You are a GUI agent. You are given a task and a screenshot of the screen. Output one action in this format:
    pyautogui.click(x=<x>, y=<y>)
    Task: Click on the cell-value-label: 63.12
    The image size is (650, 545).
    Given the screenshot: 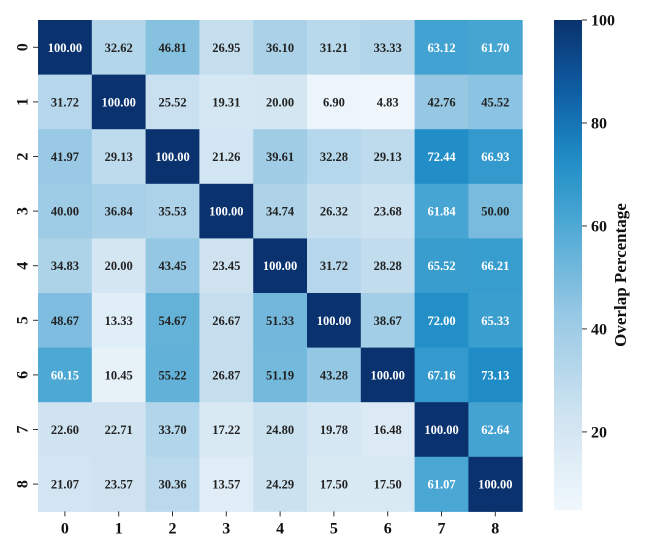 What is the action you would take?
    pyautogui.click(x=441, y=48)
    